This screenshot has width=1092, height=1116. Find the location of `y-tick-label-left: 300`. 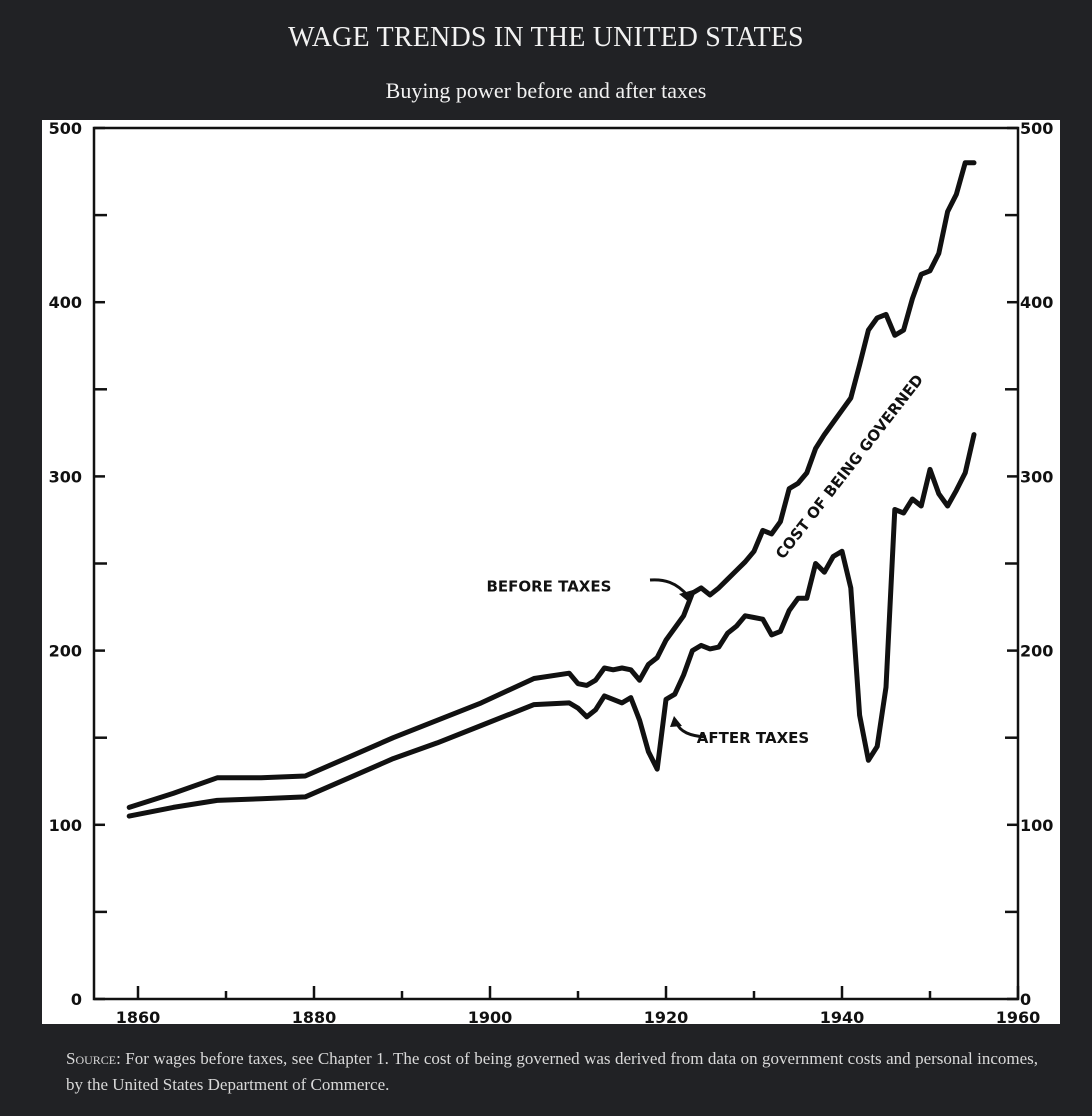

y-tick-label-left: 300 is located at coordinates (65, 476).